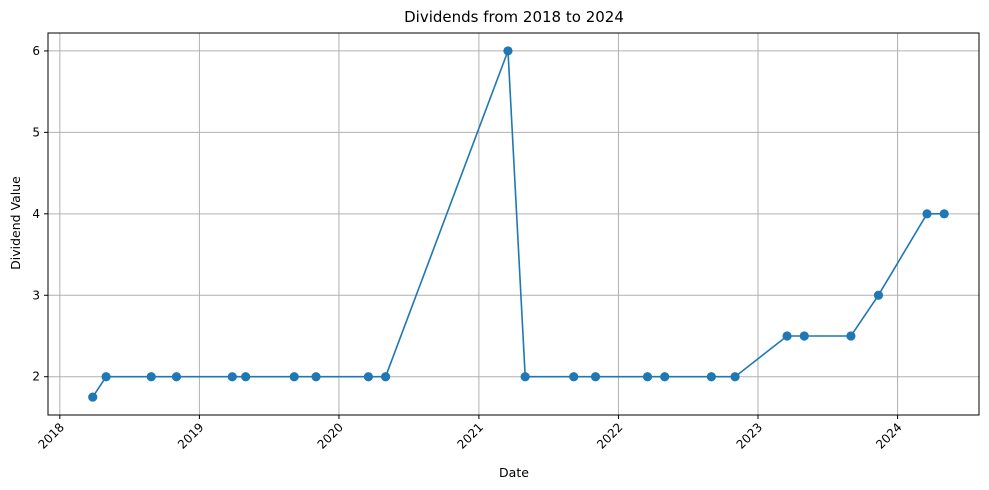  What do you see at coordinates (514, 17) in the screenshot?
I see `chart-title: Dividends from 2018 to 2024` at bounding box center [514, 17].